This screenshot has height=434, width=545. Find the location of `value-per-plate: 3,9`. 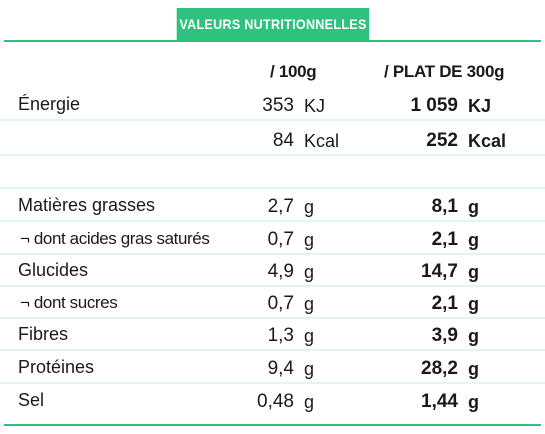

value-per-plate: 3,9 is located at coordinates (444, 335).